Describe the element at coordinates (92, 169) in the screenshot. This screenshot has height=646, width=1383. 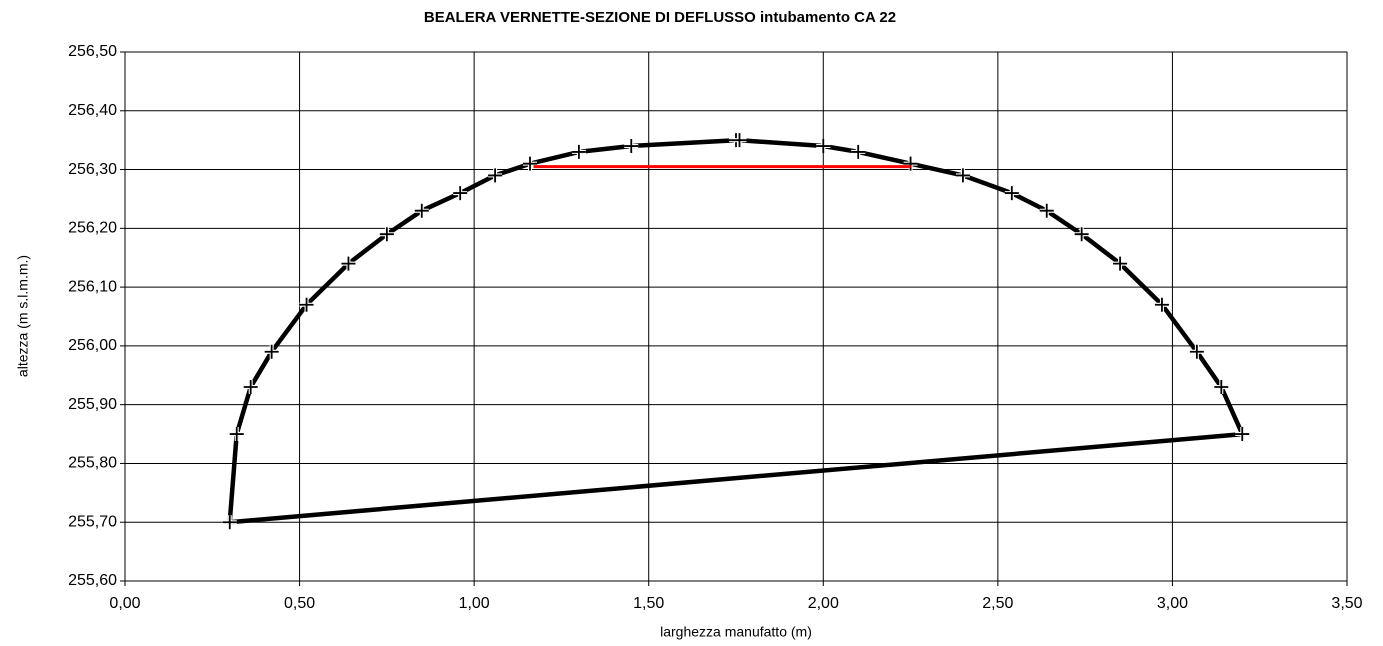
I see `y-tick-label: 256,30` at that location.